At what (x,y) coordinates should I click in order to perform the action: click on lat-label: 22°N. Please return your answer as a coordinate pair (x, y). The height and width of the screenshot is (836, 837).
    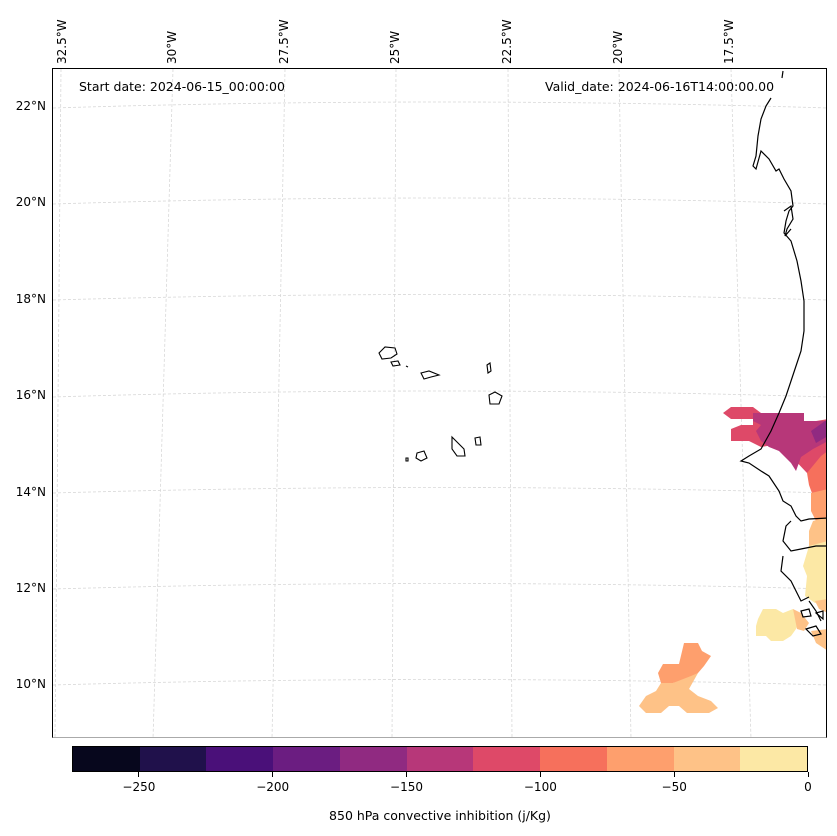
    Looking at the image, I should click on (30, 106).